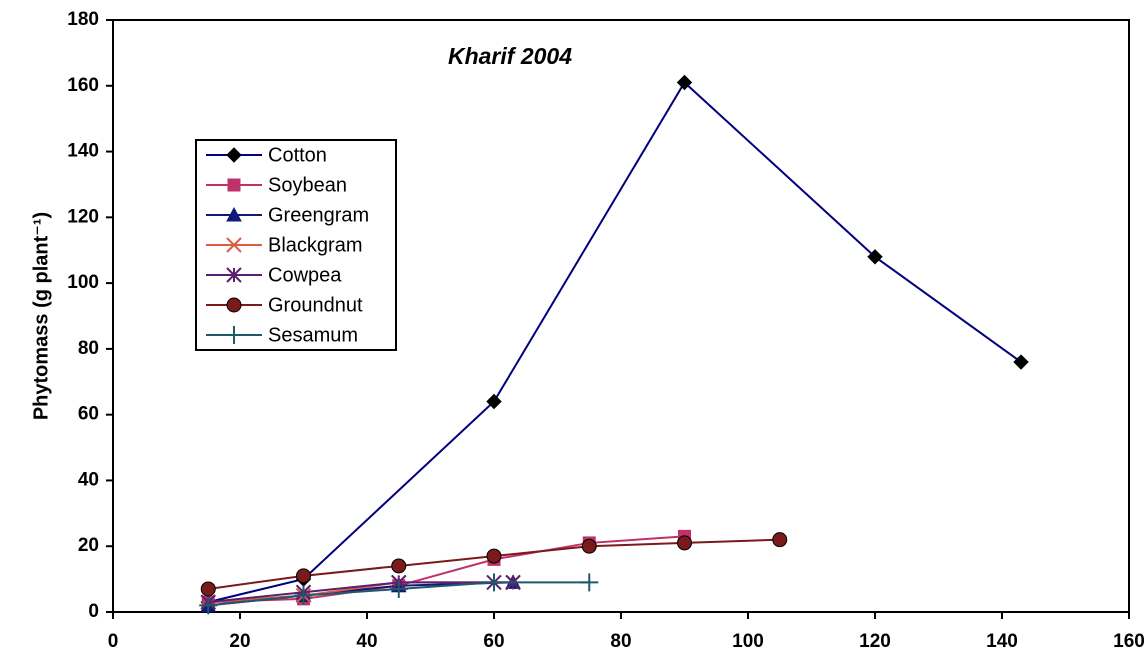 The image size is (1146, 664). What do you see at coordinates (493, 641) in the screenshot?
I see `x-tick-label: 60` at bounding box center [493, 641].